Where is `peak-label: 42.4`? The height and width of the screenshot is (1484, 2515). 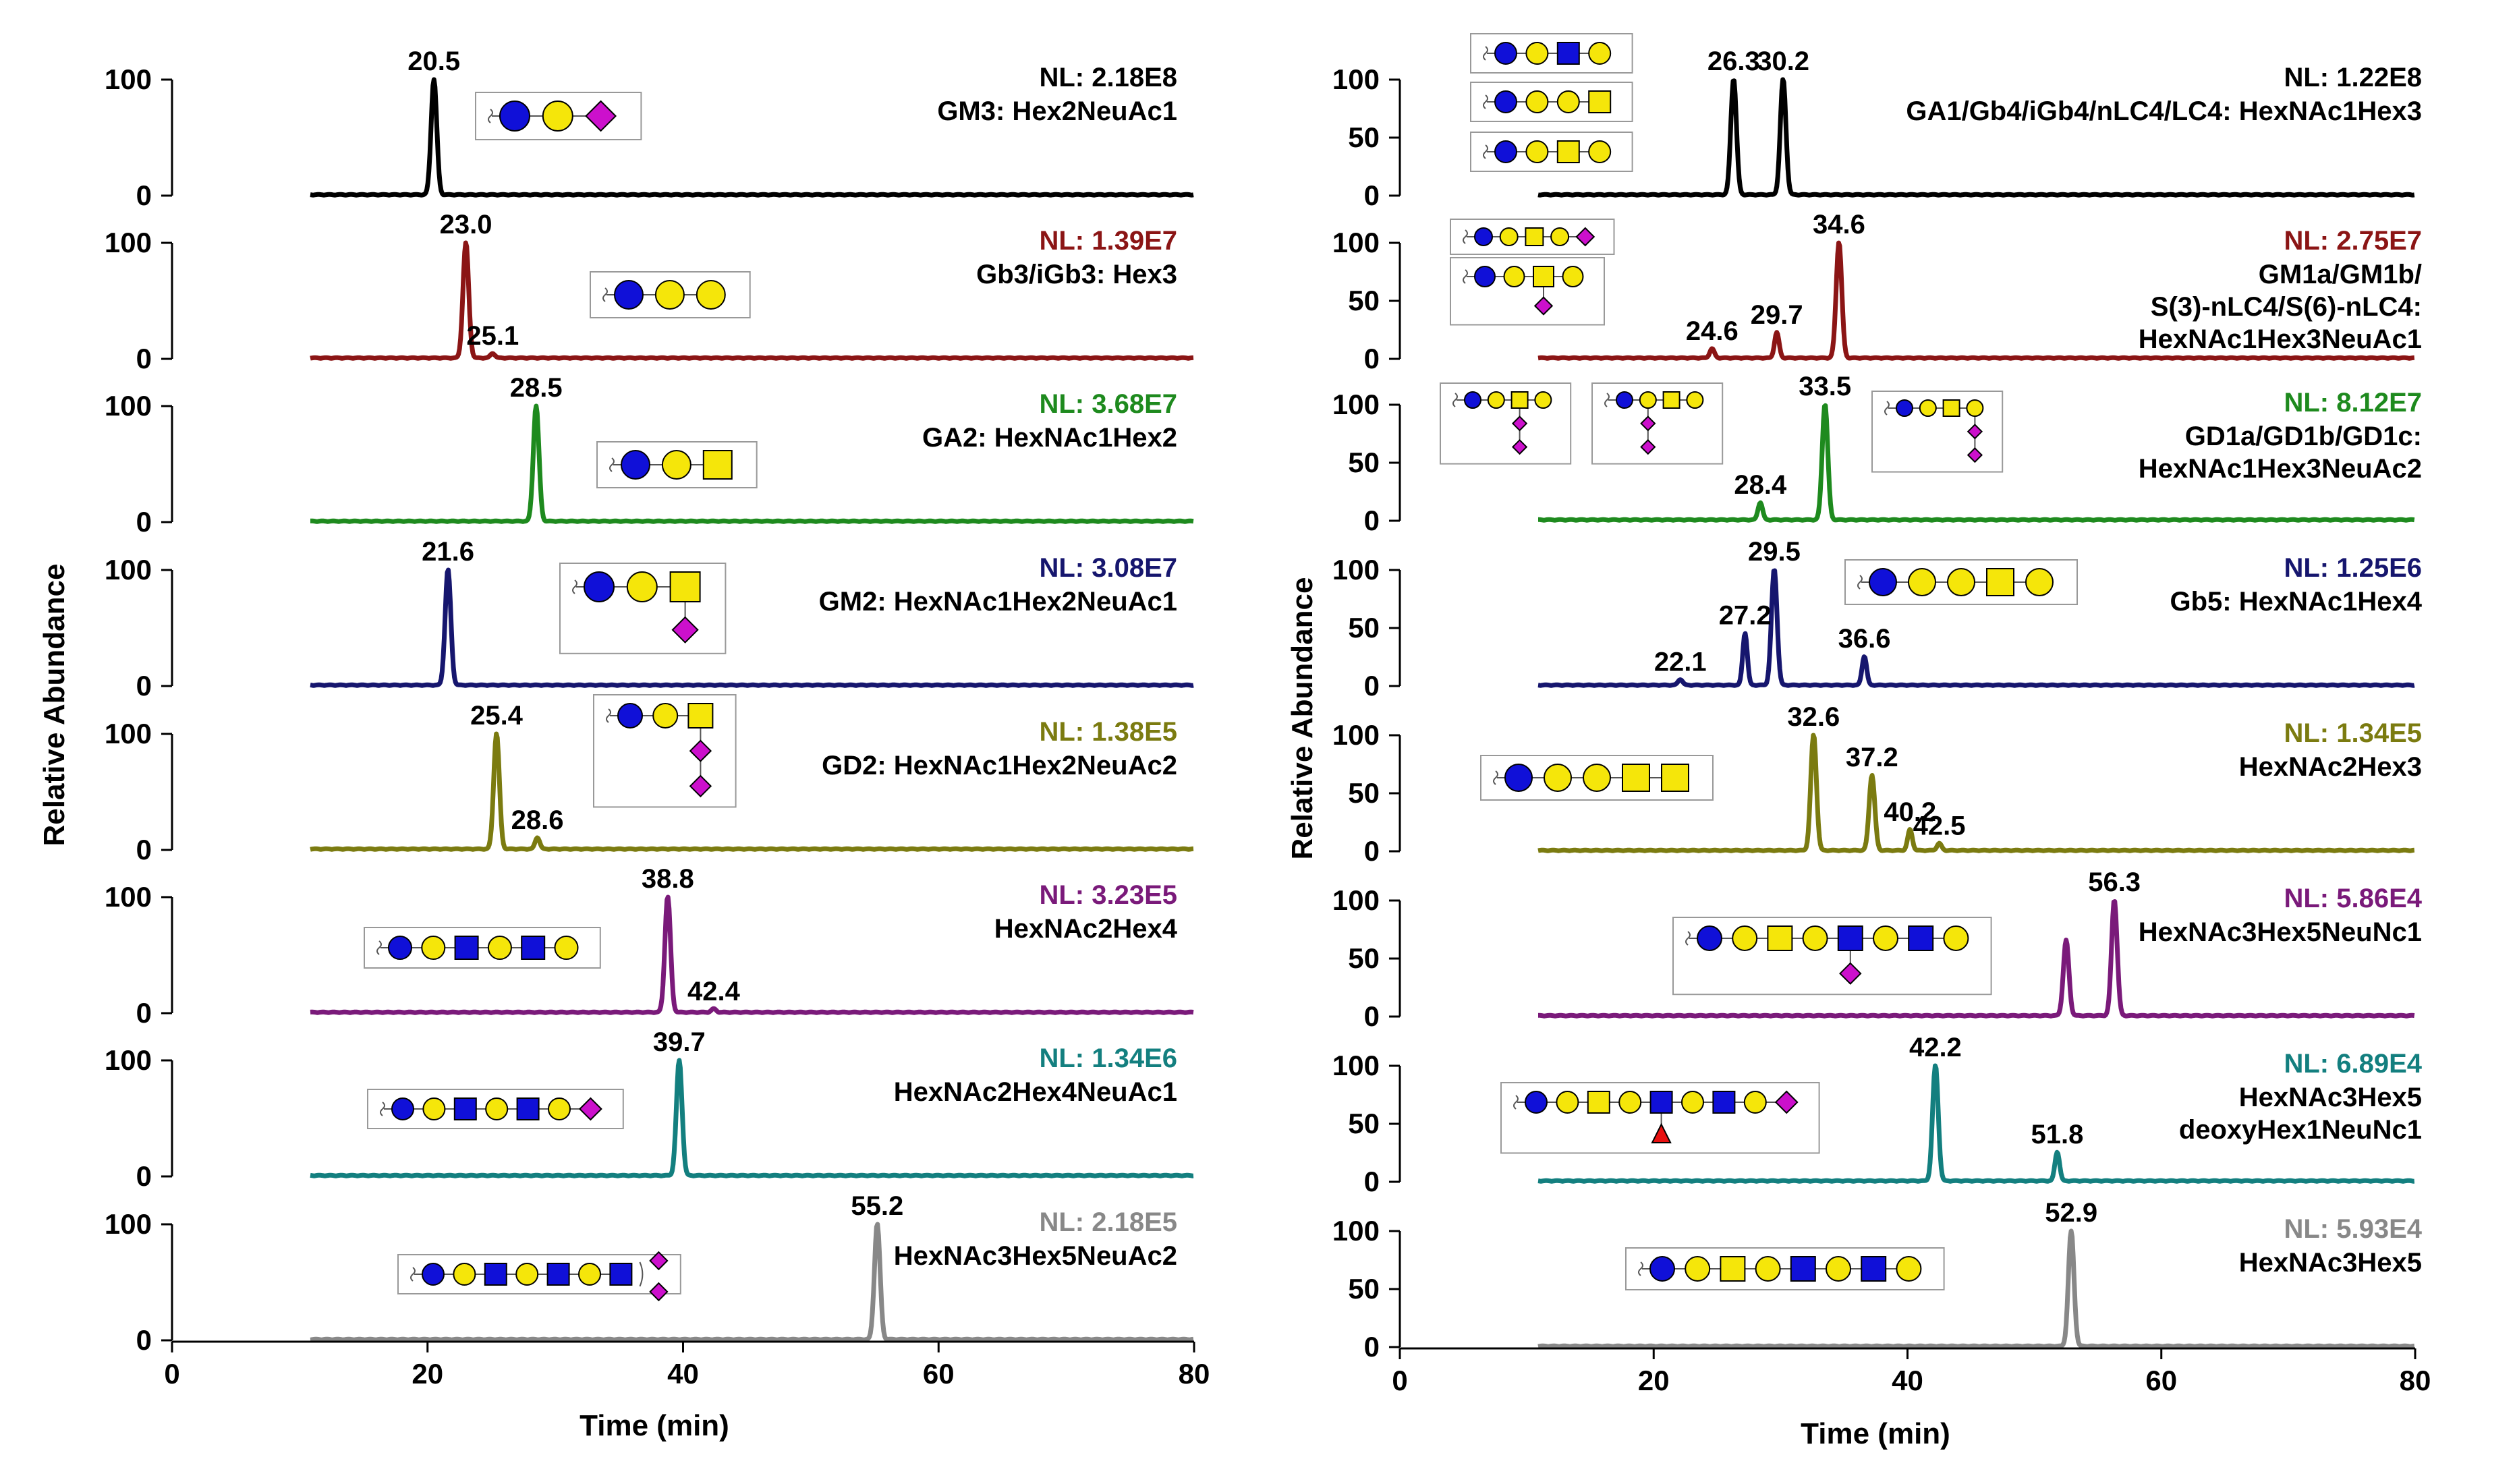
peak-label: 42.4 is located at coordinates (714, 992).